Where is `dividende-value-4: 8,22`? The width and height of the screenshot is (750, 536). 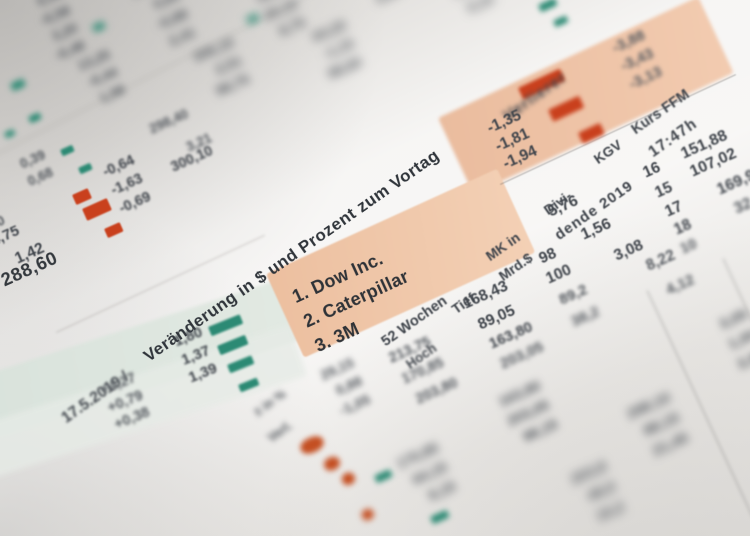
dividende-value-4: 8,22 is located at coordinates (660, 260).